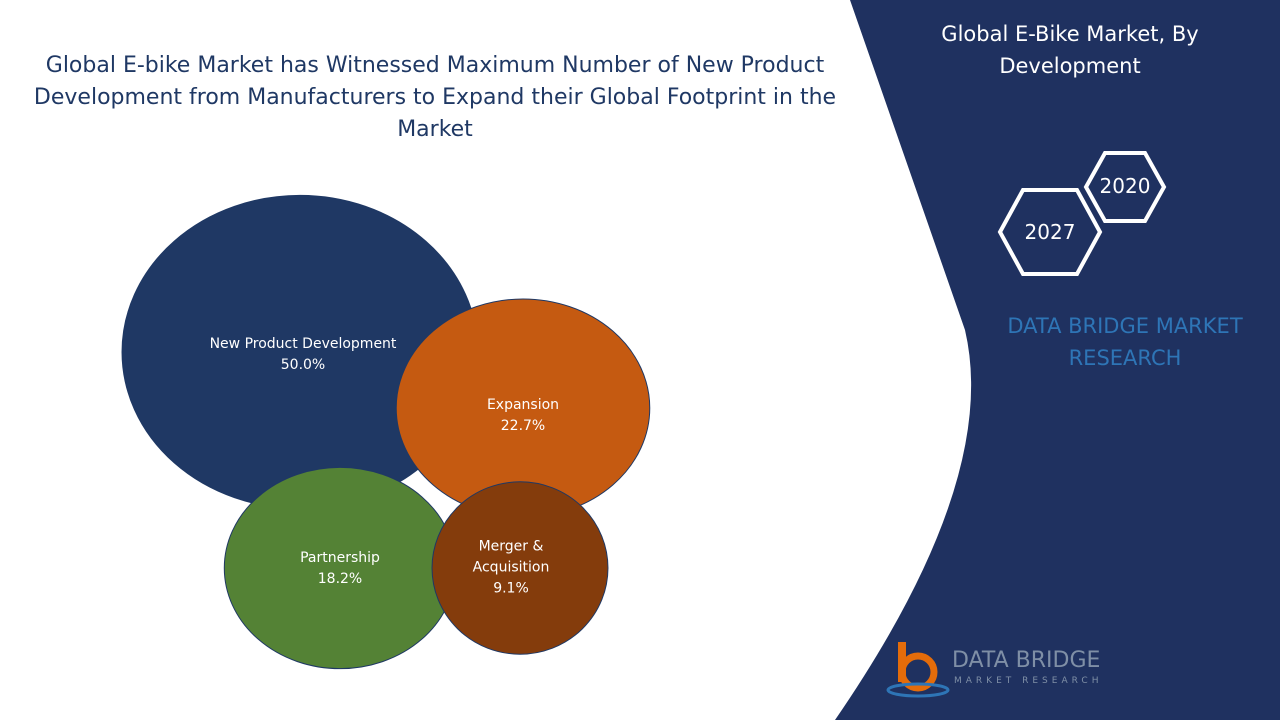 The width and height of the screenshot is (1280, 720). Describe the element at coordinates (303, 365) in the screenshot. I see `value-label: 50.0%` at that location.